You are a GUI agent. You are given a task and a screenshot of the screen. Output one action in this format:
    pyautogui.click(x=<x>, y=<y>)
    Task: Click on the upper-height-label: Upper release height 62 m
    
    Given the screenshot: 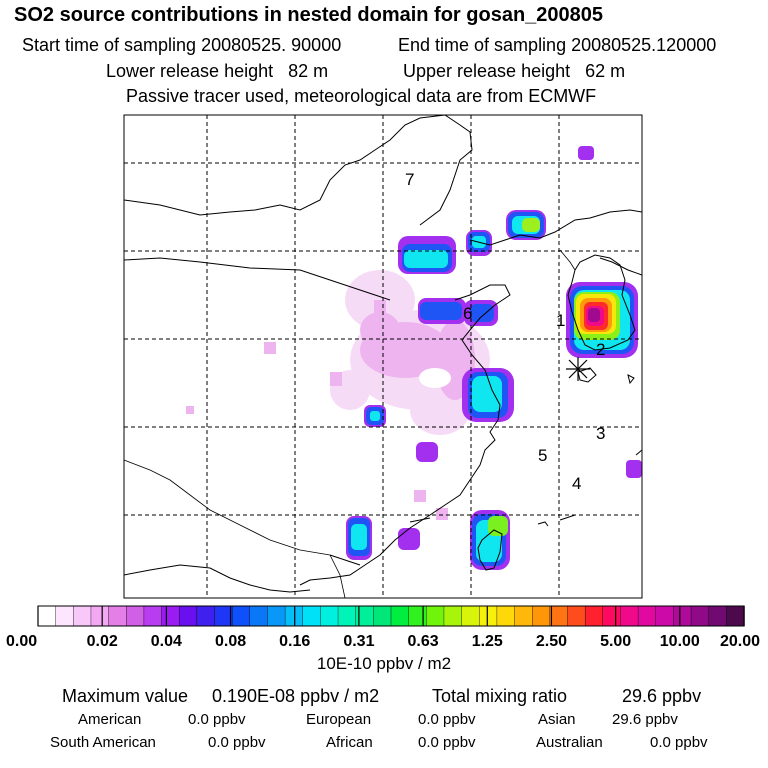 What is the action you would take?
    pyautogui.click(x=514, y=71)
    